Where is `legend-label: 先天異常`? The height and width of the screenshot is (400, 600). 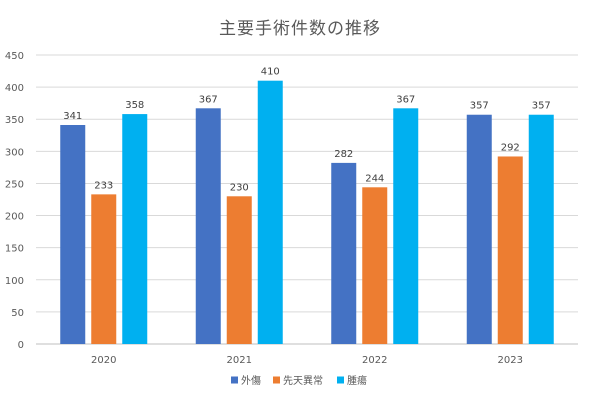 legend-label: 先天異常 is located at coordinates (303, 380).